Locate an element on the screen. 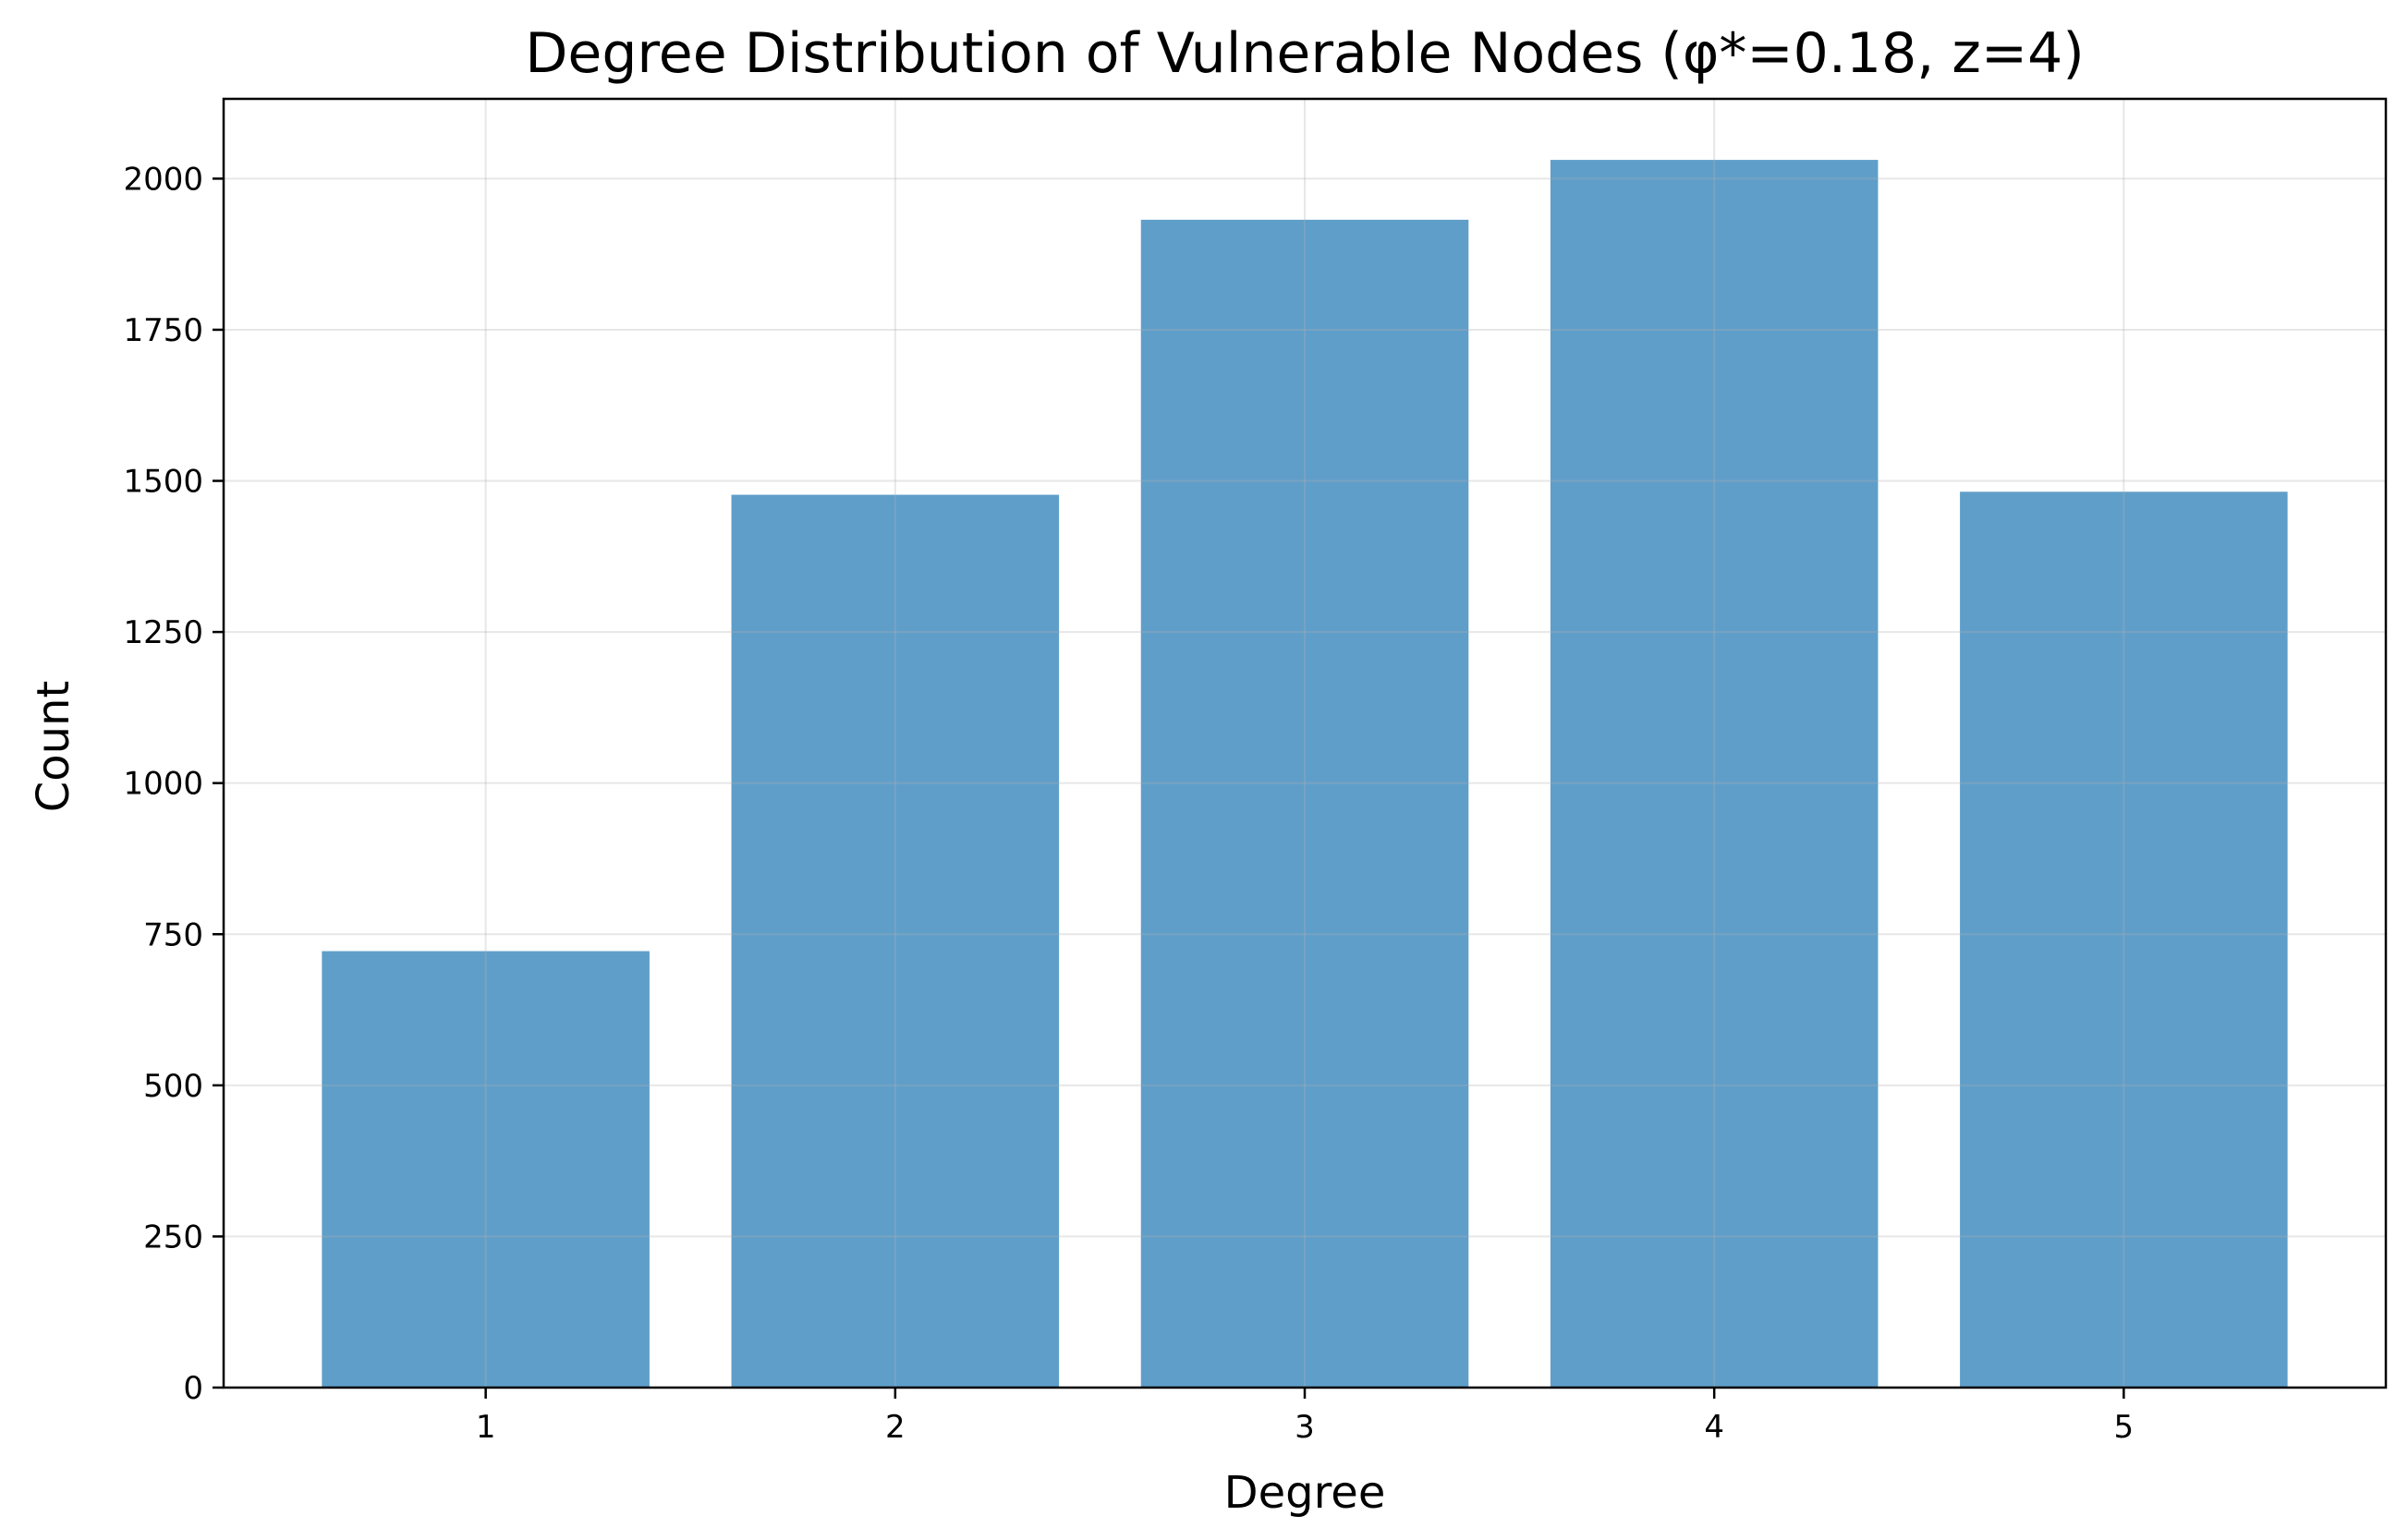 Image resolution: width=2396 pixels, height=1540 pixels. x-axis-ticks: 1 2 3 4 5 is located at coordinates (1305, 1417).